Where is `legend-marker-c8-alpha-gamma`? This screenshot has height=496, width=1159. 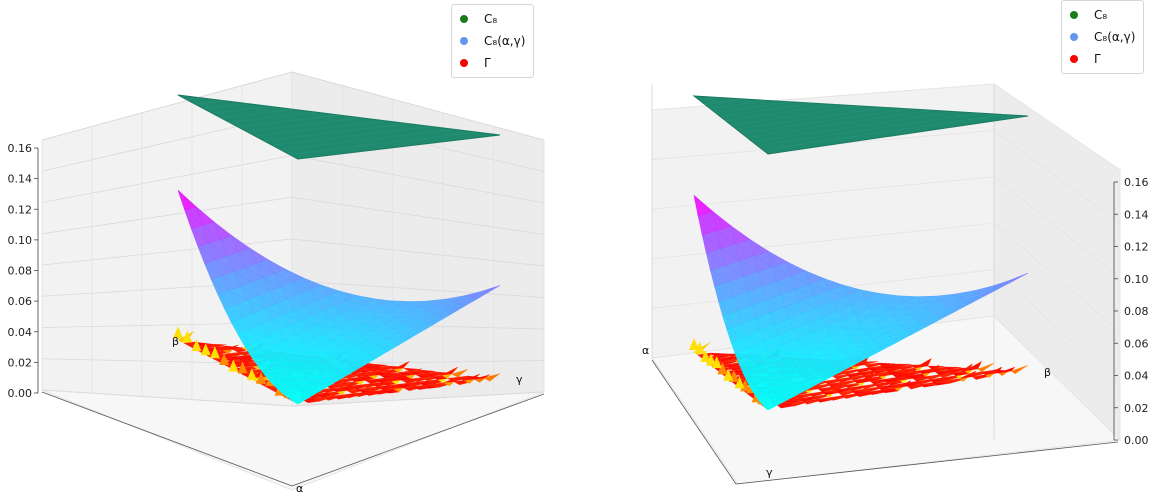 legend-marker-c8-alpha-gamma is located at coordinates (1074, 37).